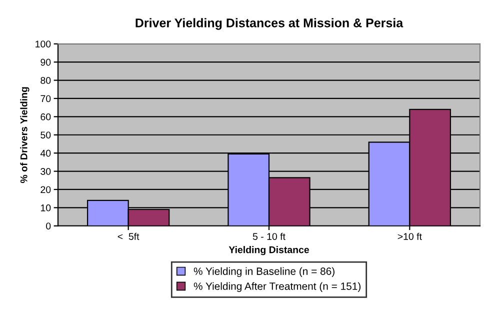  I want to click on y-tick-label: 100, so click(43, 44).